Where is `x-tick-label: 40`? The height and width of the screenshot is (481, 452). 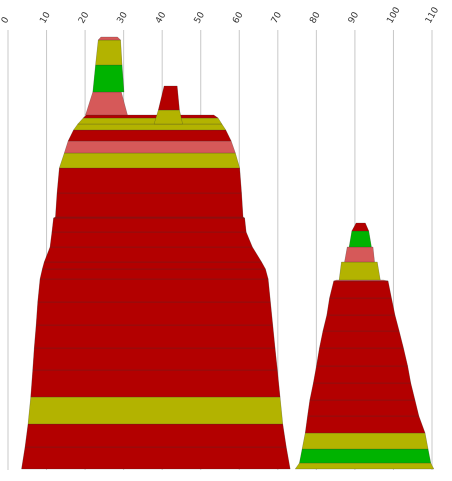 x-tick-label: 40 is located at coordinates (161, 17).